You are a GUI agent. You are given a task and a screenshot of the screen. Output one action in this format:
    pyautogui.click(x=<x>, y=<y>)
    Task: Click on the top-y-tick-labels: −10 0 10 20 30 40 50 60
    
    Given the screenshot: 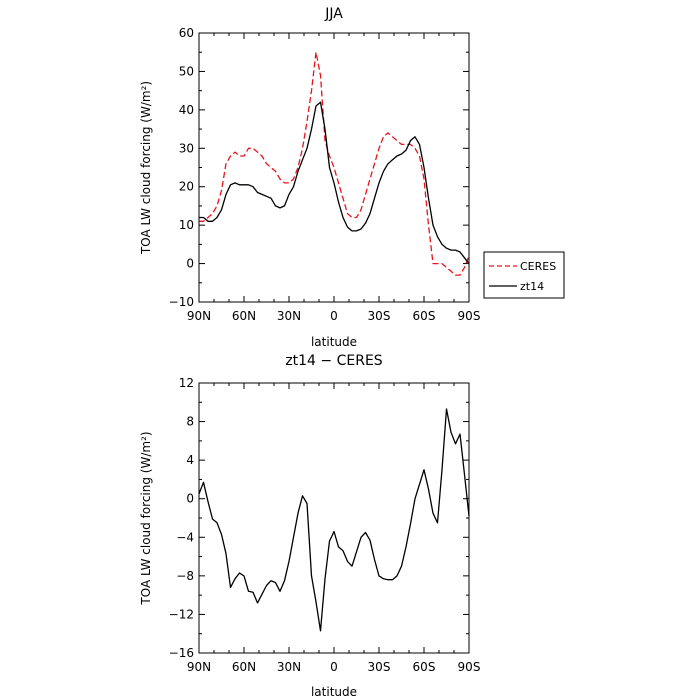 What is the action you would take?
    pyautogui.click(x=181, y=167)
    